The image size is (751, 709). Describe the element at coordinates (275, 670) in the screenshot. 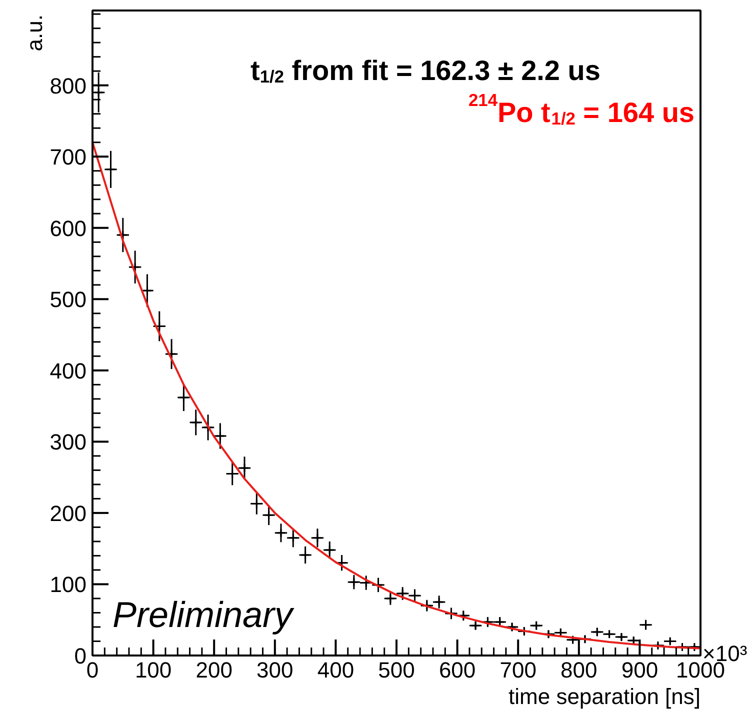

I see `x-tick-label: 300` at that location.